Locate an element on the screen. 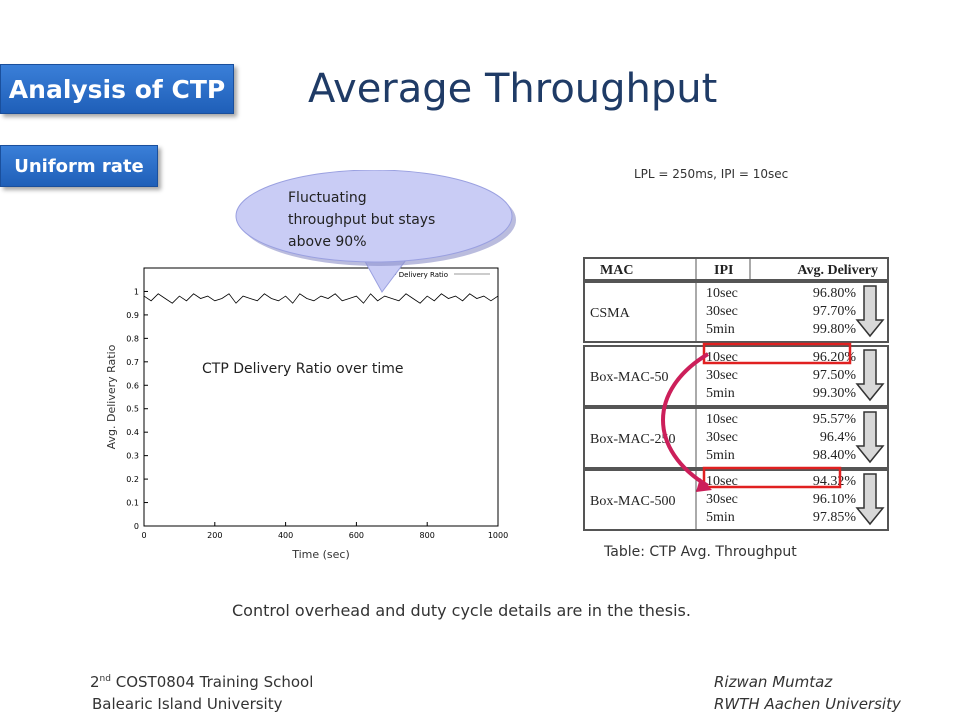 Image resolution: width=960 pixels, height=720 pixels. y-tick-label: 0.1 is located at coordinates (132, 503).